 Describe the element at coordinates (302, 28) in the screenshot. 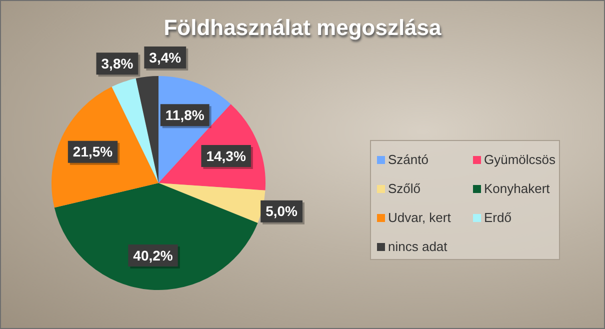

I see `chart-title: Földhasználat megoszlása` at that location.